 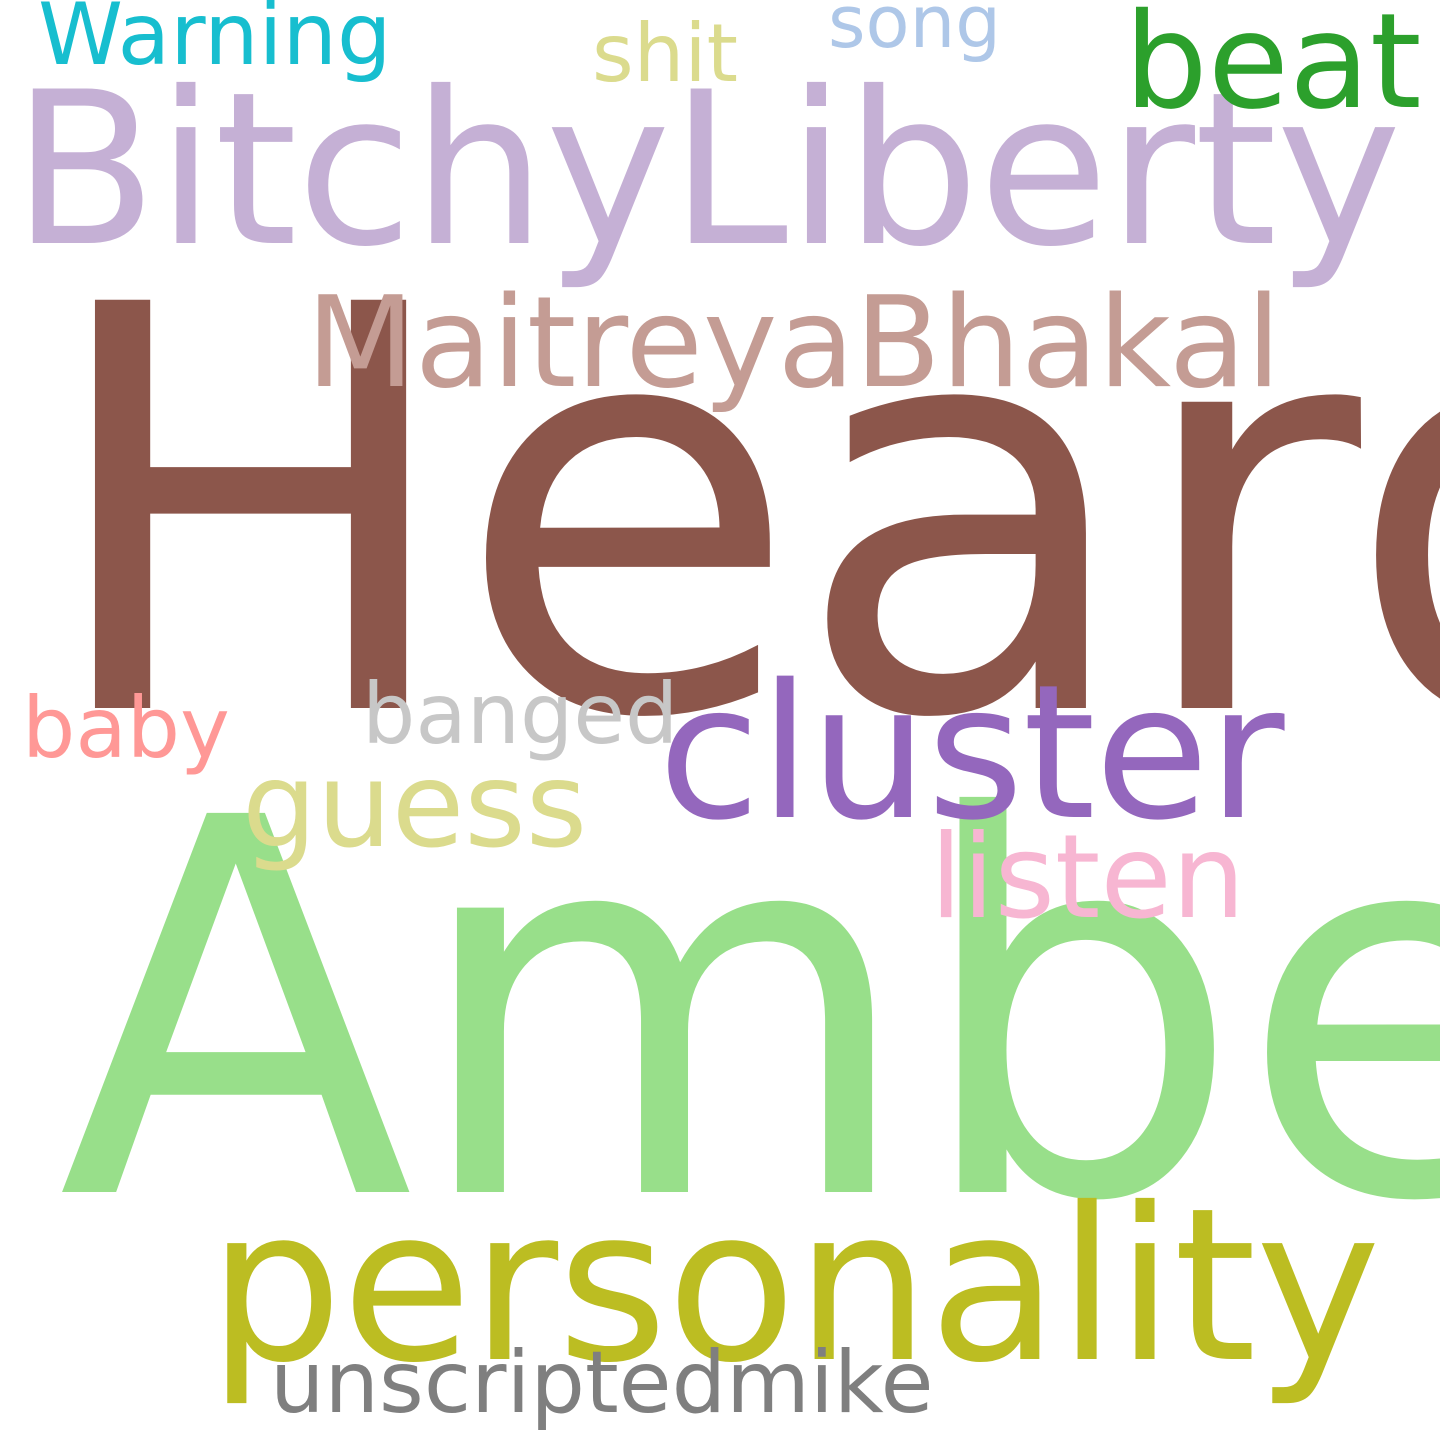 I want to click on word-beat: beat, so click(x=1273, y=69).